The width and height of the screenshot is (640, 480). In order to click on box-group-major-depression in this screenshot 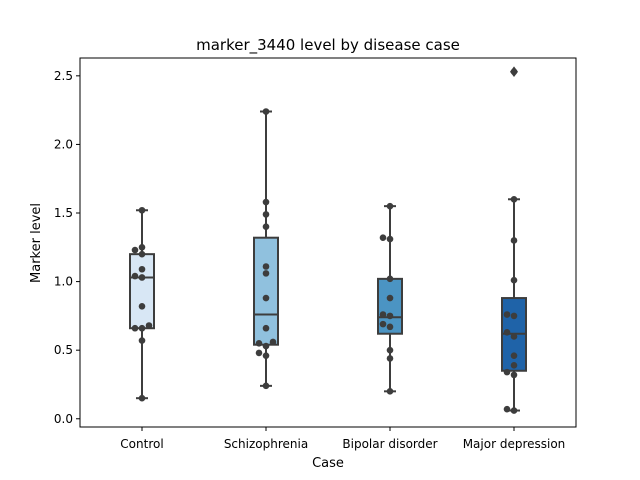, I will do `click(514, 240)`.